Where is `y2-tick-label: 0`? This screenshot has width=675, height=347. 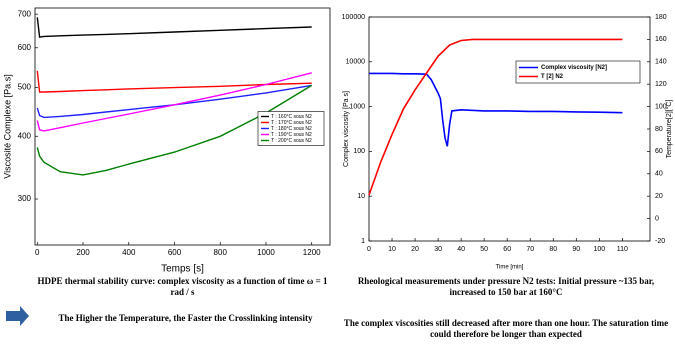 y2-tick-label: 0 is located at coordinates (657, 218).